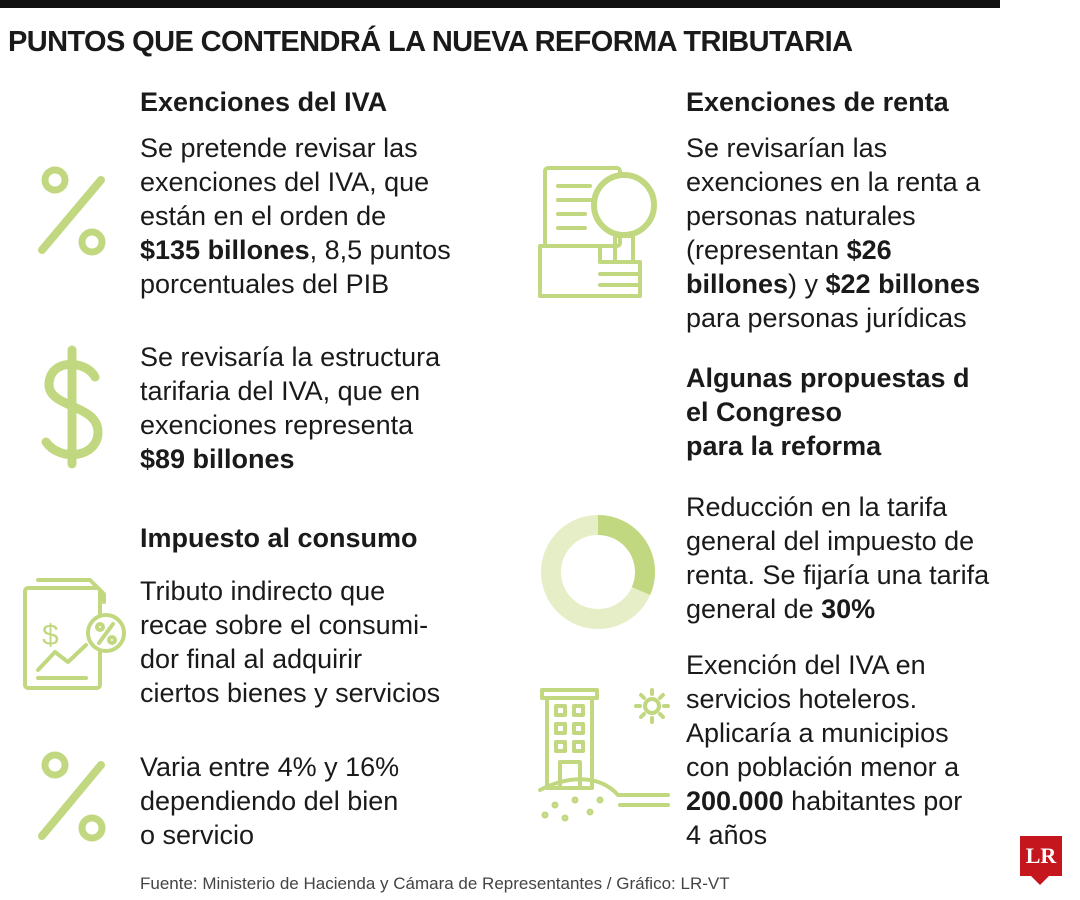 The width and height of the screenshot is (1080, 900). Describe the element at coordinates (826, 318) in the screenshot. I see `text-line: para personas jurídicas` at that location.